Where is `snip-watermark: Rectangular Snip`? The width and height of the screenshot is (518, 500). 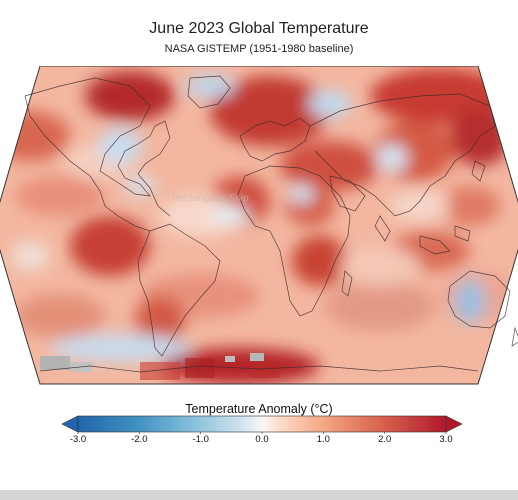 snip-watermark: Rectangular Snip is located at coordinates (210, 198).